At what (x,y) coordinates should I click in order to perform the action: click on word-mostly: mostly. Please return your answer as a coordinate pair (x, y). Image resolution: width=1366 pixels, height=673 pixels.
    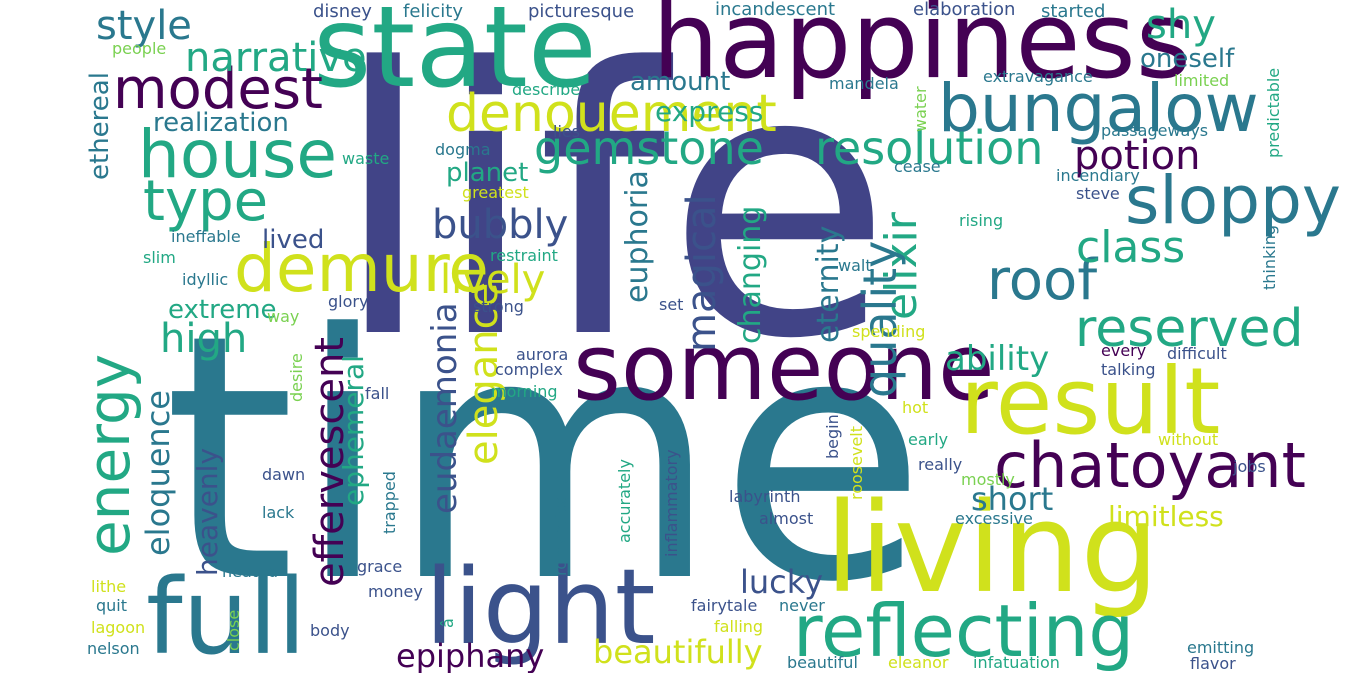
    Looking at the image, I should click on (988, 479).